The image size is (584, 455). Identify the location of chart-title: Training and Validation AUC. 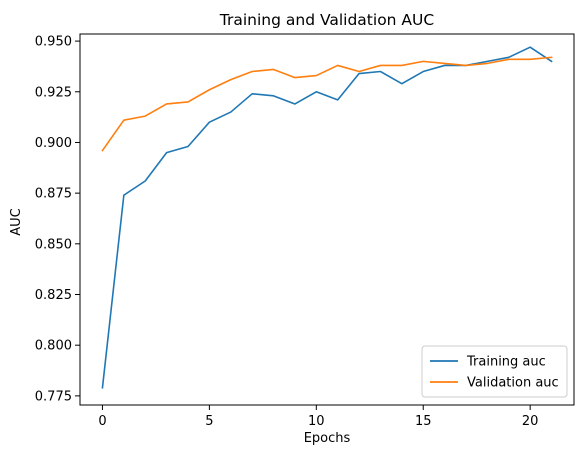
(326, 20).